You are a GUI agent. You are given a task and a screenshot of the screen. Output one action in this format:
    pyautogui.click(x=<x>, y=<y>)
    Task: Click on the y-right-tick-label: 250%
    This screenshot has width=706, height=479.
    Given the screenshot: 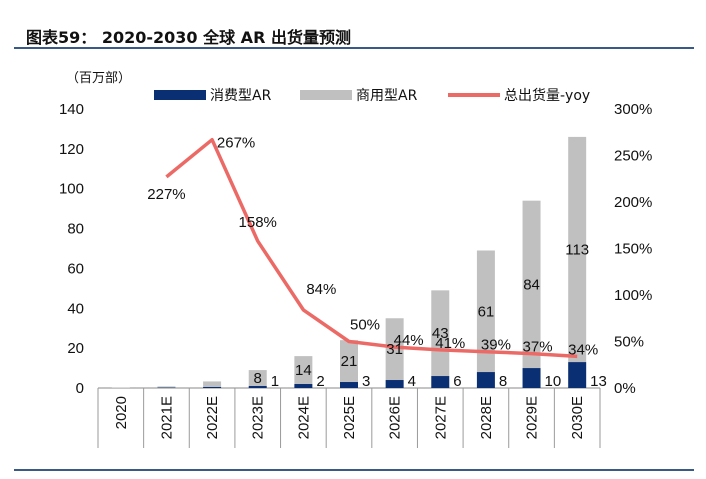 What is the action you would take?
    pyautogui.click(x=633, y=156)
    